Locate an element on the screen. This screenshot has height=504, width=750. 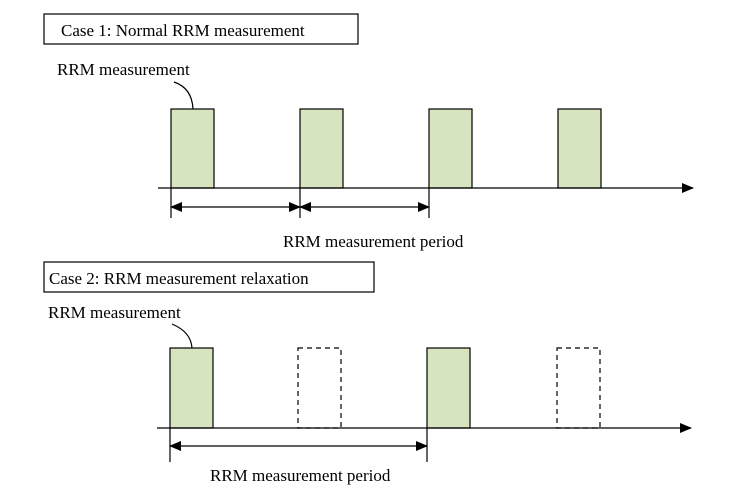
case1-period-label: RRM measurement period is located at coordinates (373, 241).